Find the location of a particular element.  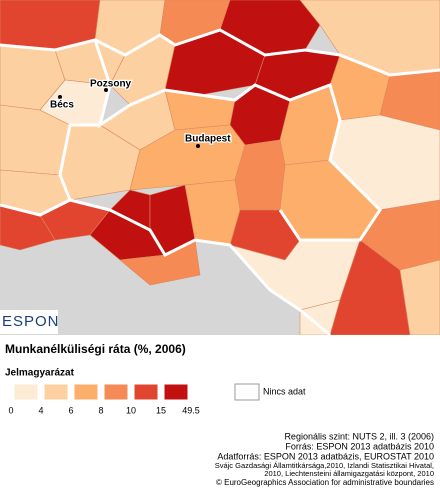

legend-break: 15 is located at coordinates (161, 410).